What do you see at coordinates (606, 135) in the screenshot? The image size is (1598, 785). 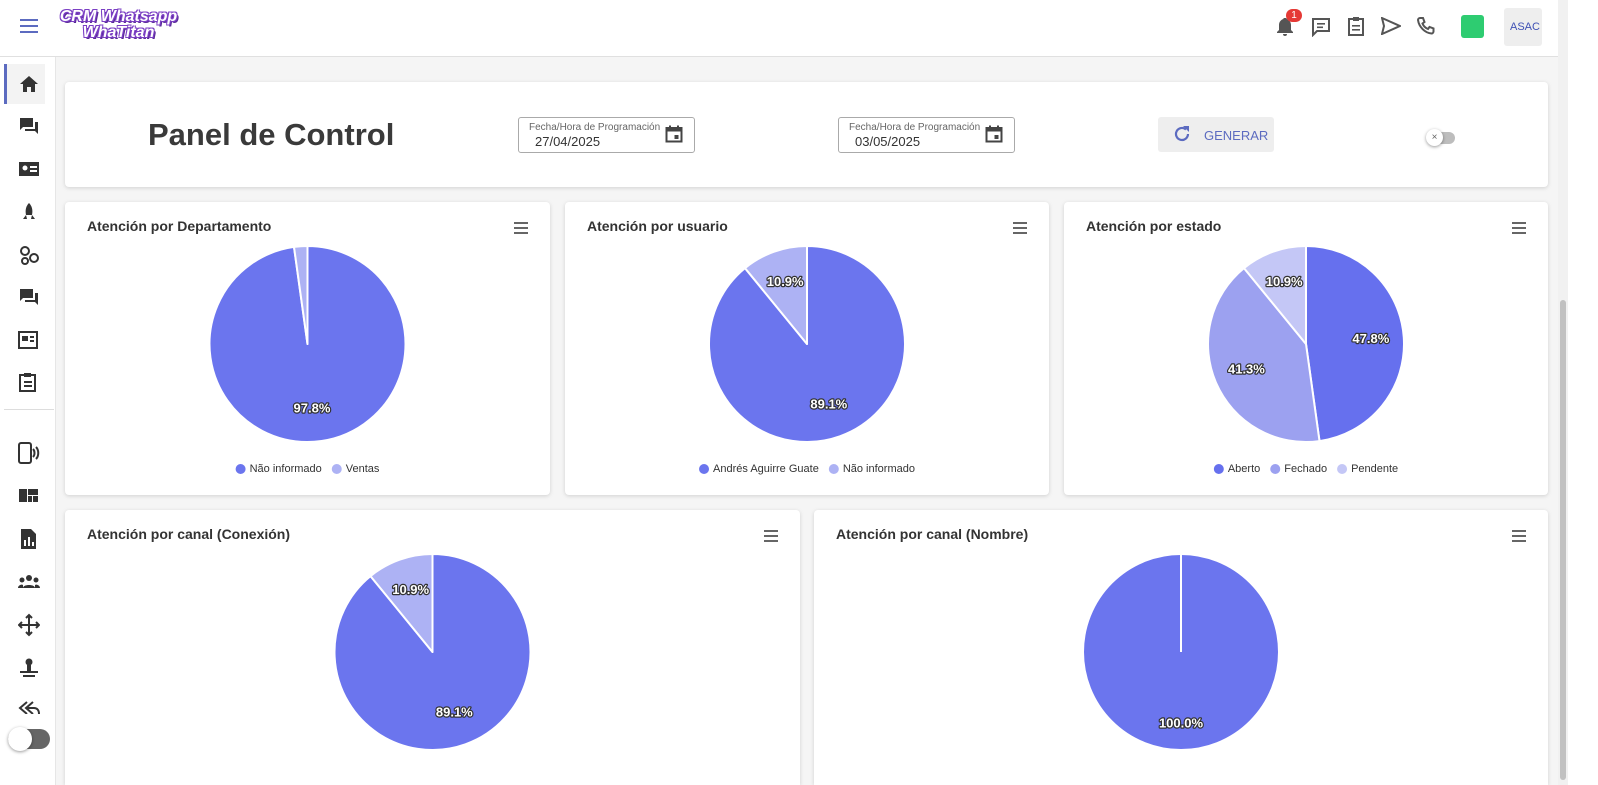 I see `date-field: Fecha/Hora de Programación 27/04/2025` at bounding box center [606, 135].